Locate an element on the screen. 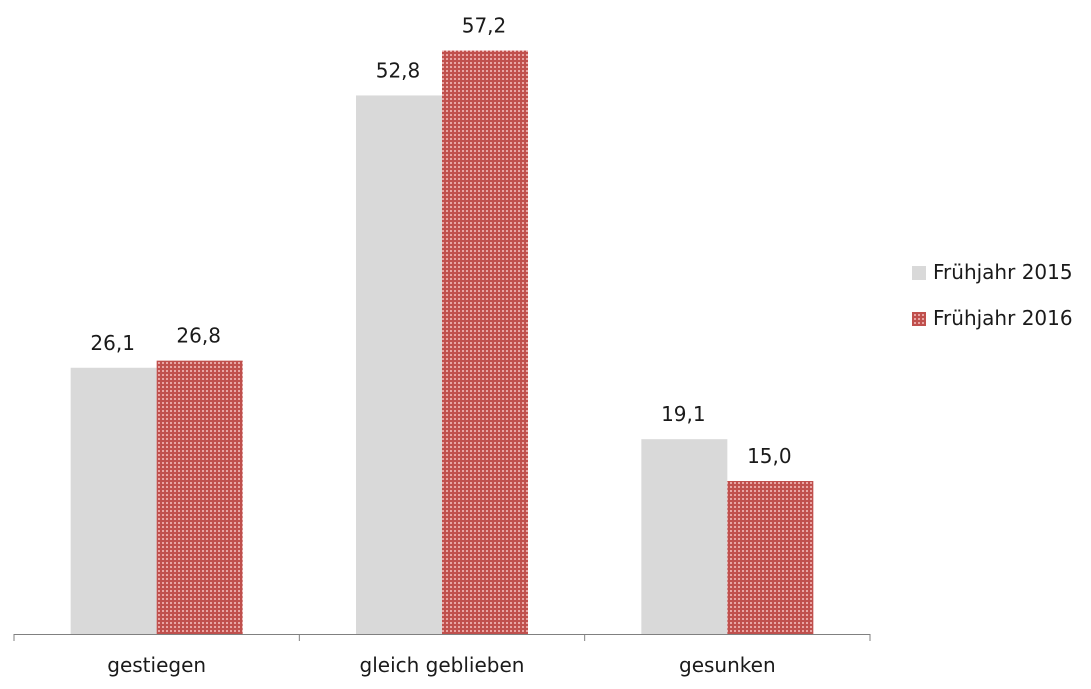 The width and height of the screenshot is (1091, 689). x-axis: gestiegen gleich geblieben gesunken is located at coordinates (442, 655).